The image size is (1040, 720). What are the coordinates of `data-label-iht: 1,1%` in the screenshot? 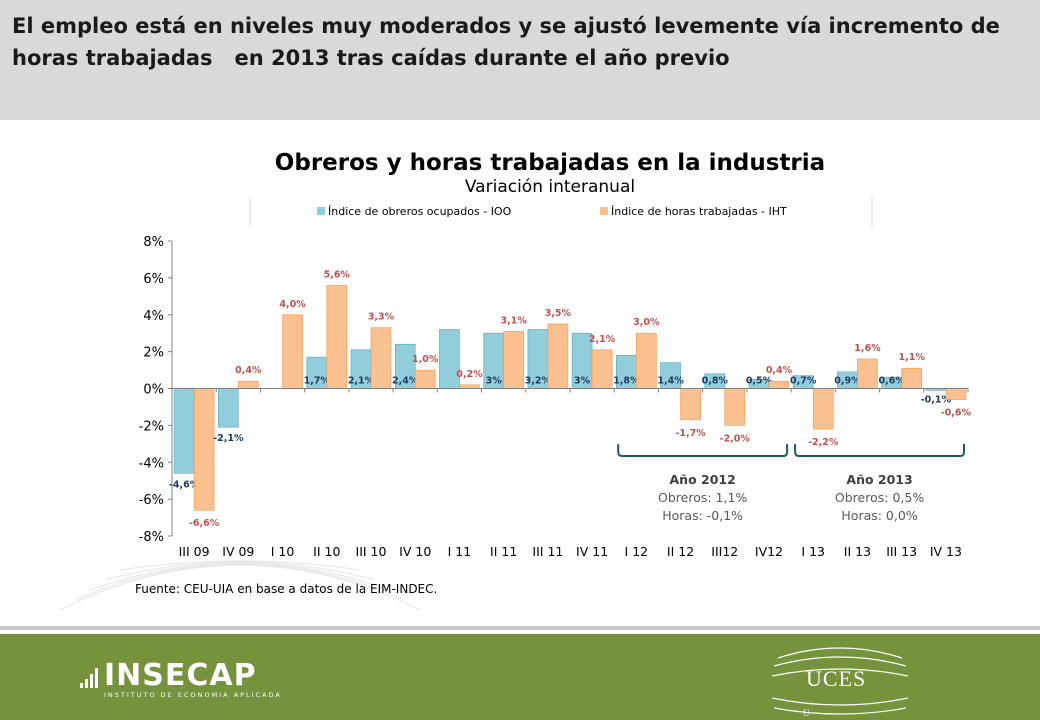 It's located at (911, 357).